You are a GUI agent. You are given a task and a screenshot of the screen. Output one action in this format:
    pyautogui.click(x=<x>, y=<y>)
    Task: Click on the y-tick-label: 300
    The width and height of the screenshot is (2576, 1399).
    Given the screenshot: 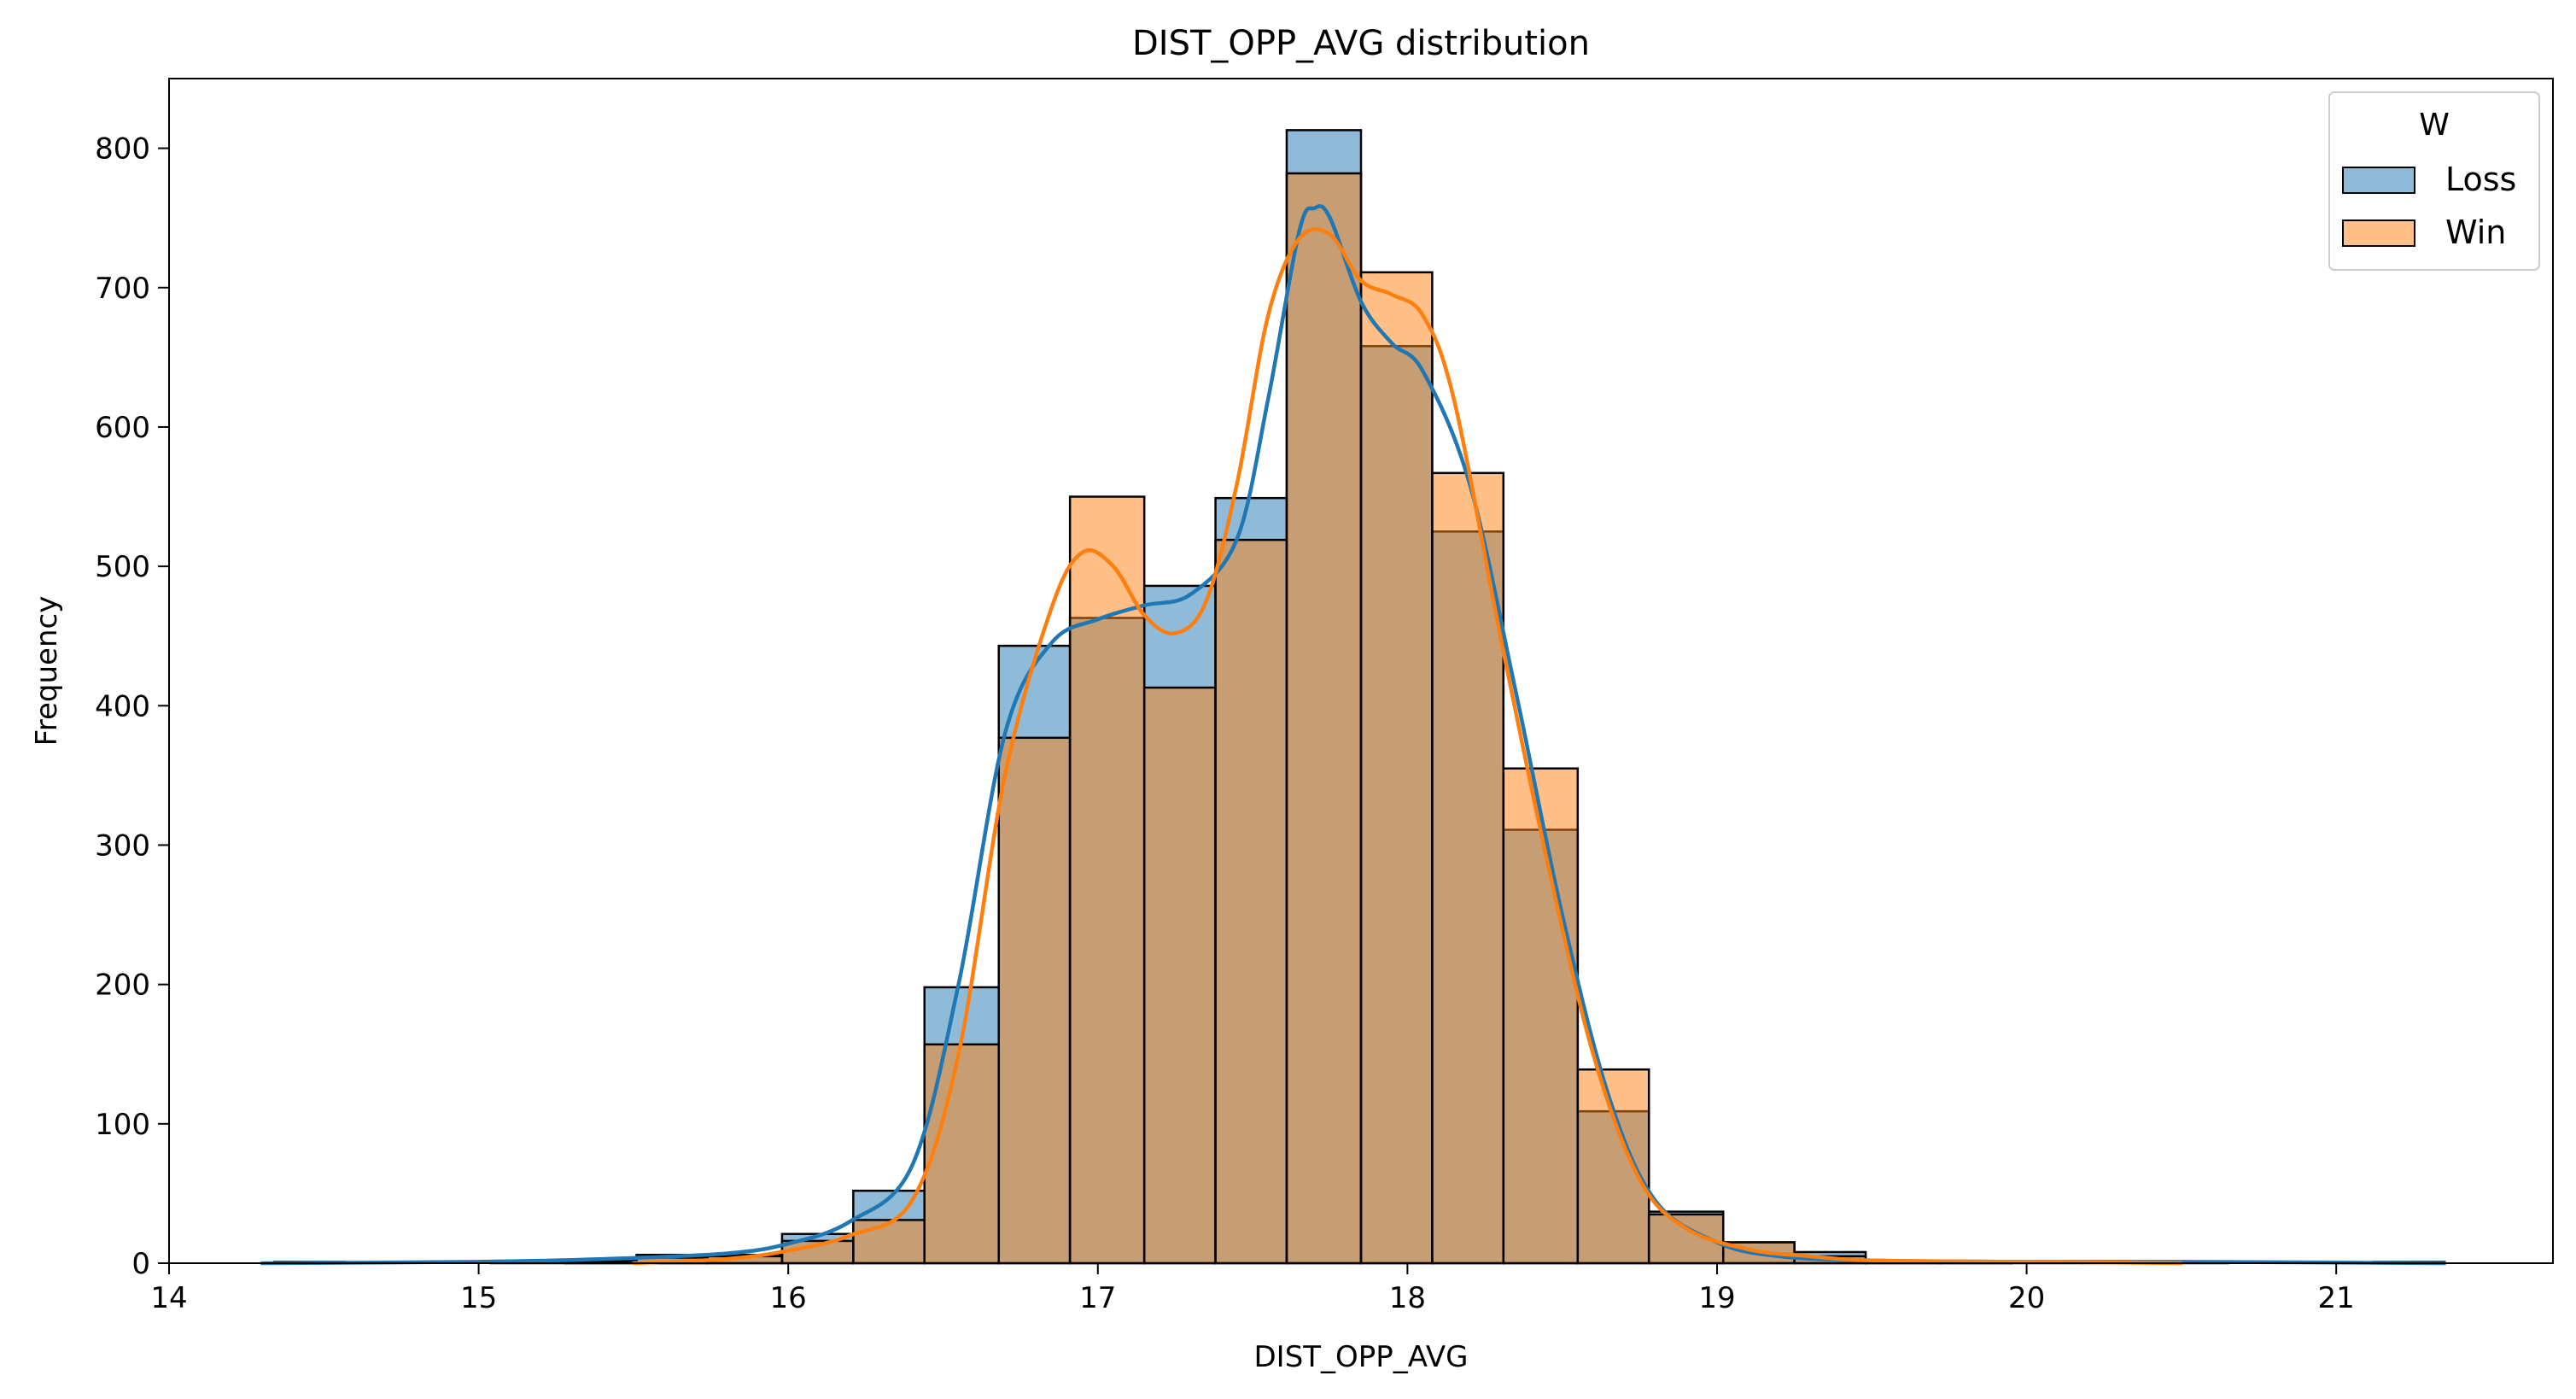 What is the action you would take?
    pyautogui.click(x=122, y=846)
    